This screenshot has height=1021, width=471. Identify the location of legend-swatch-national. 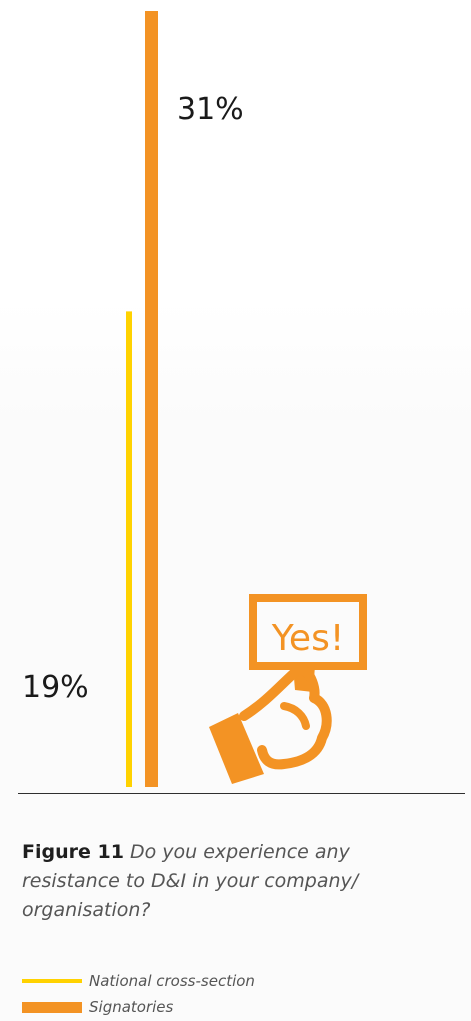
(52, 981).